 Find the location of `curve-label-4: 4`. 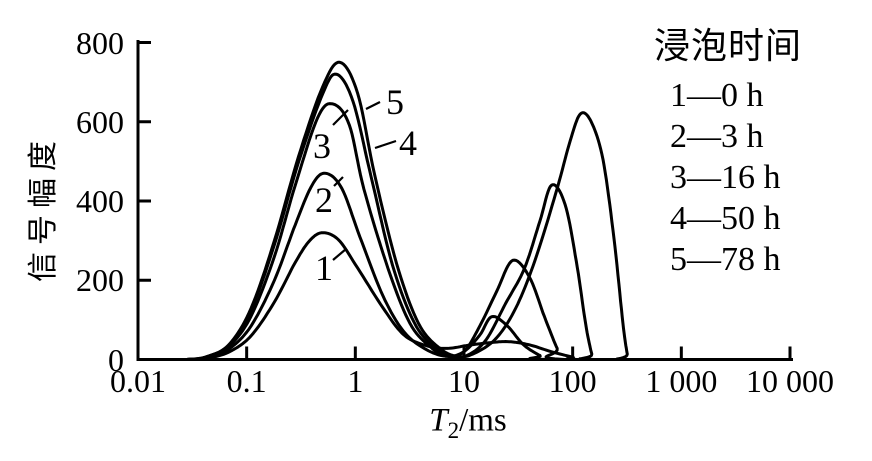

curve-label-4: 4 is located at coordinates (408, 143).